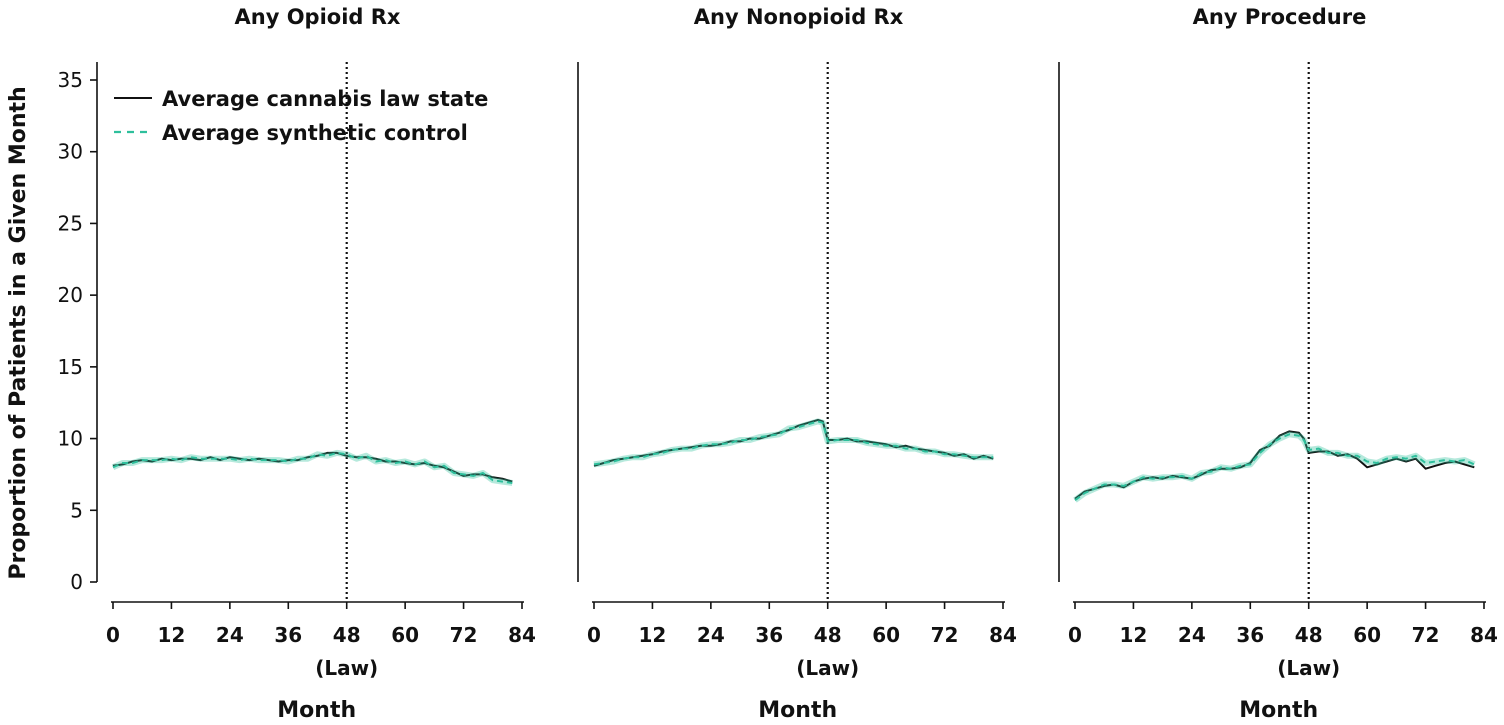  Describe the element at coordinates (18, 332) in the screenshot. I see `y-axis-title: Proportion of Patients in a Given Month` at that location.